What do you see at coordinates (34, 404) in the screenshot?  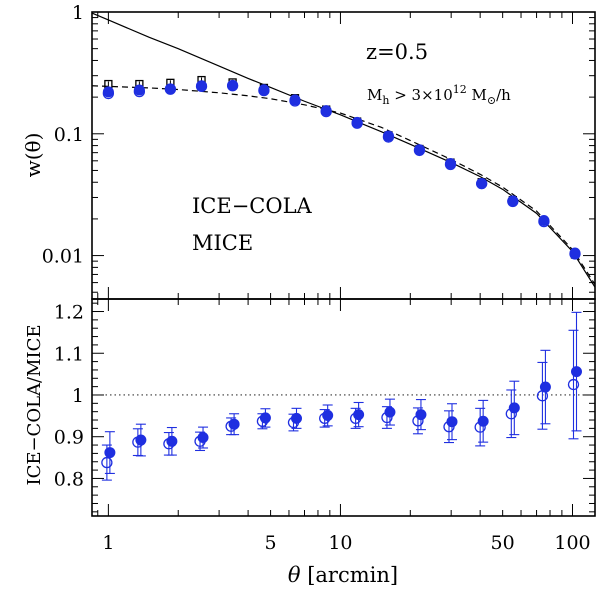 I see `ratio-axis-label: ICE−COLA/MICE` at bounding box center [34, 404].